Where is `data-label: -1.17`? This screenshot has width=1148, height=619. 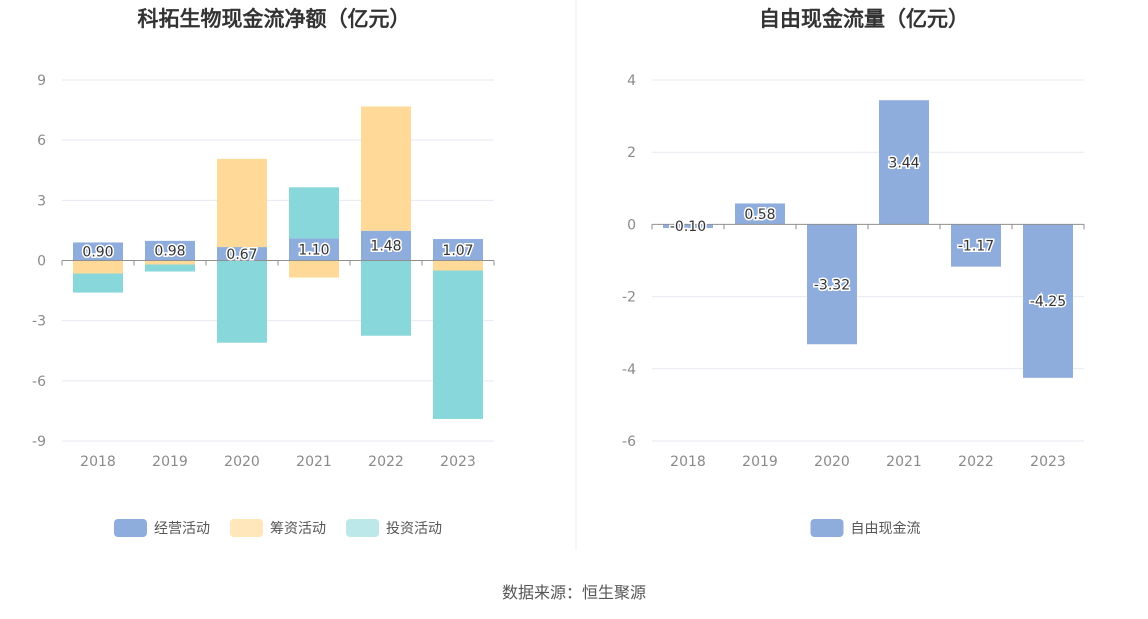 data-label: -1.17 is located at coordinates (976, 247).